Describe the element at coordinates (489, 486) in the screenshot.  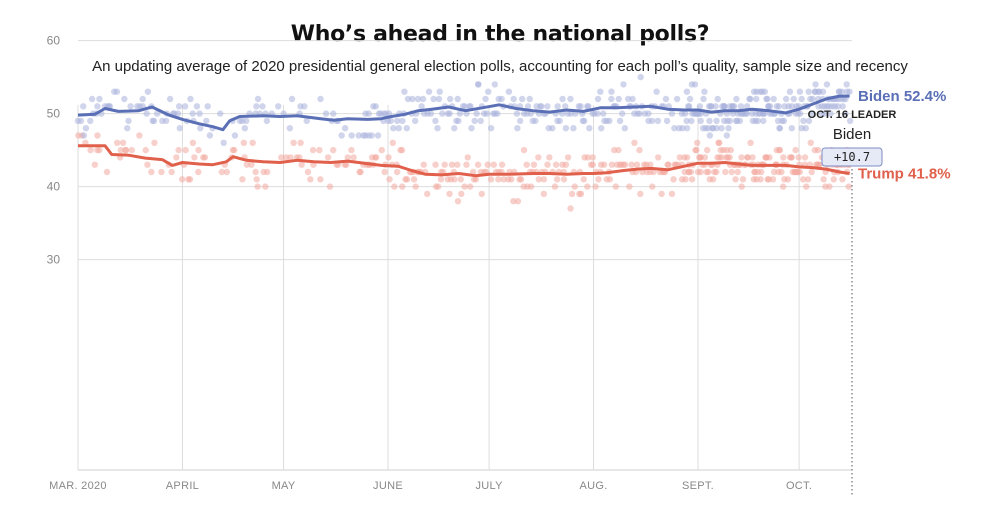
I see `x-tick-label: JULY` at that location.